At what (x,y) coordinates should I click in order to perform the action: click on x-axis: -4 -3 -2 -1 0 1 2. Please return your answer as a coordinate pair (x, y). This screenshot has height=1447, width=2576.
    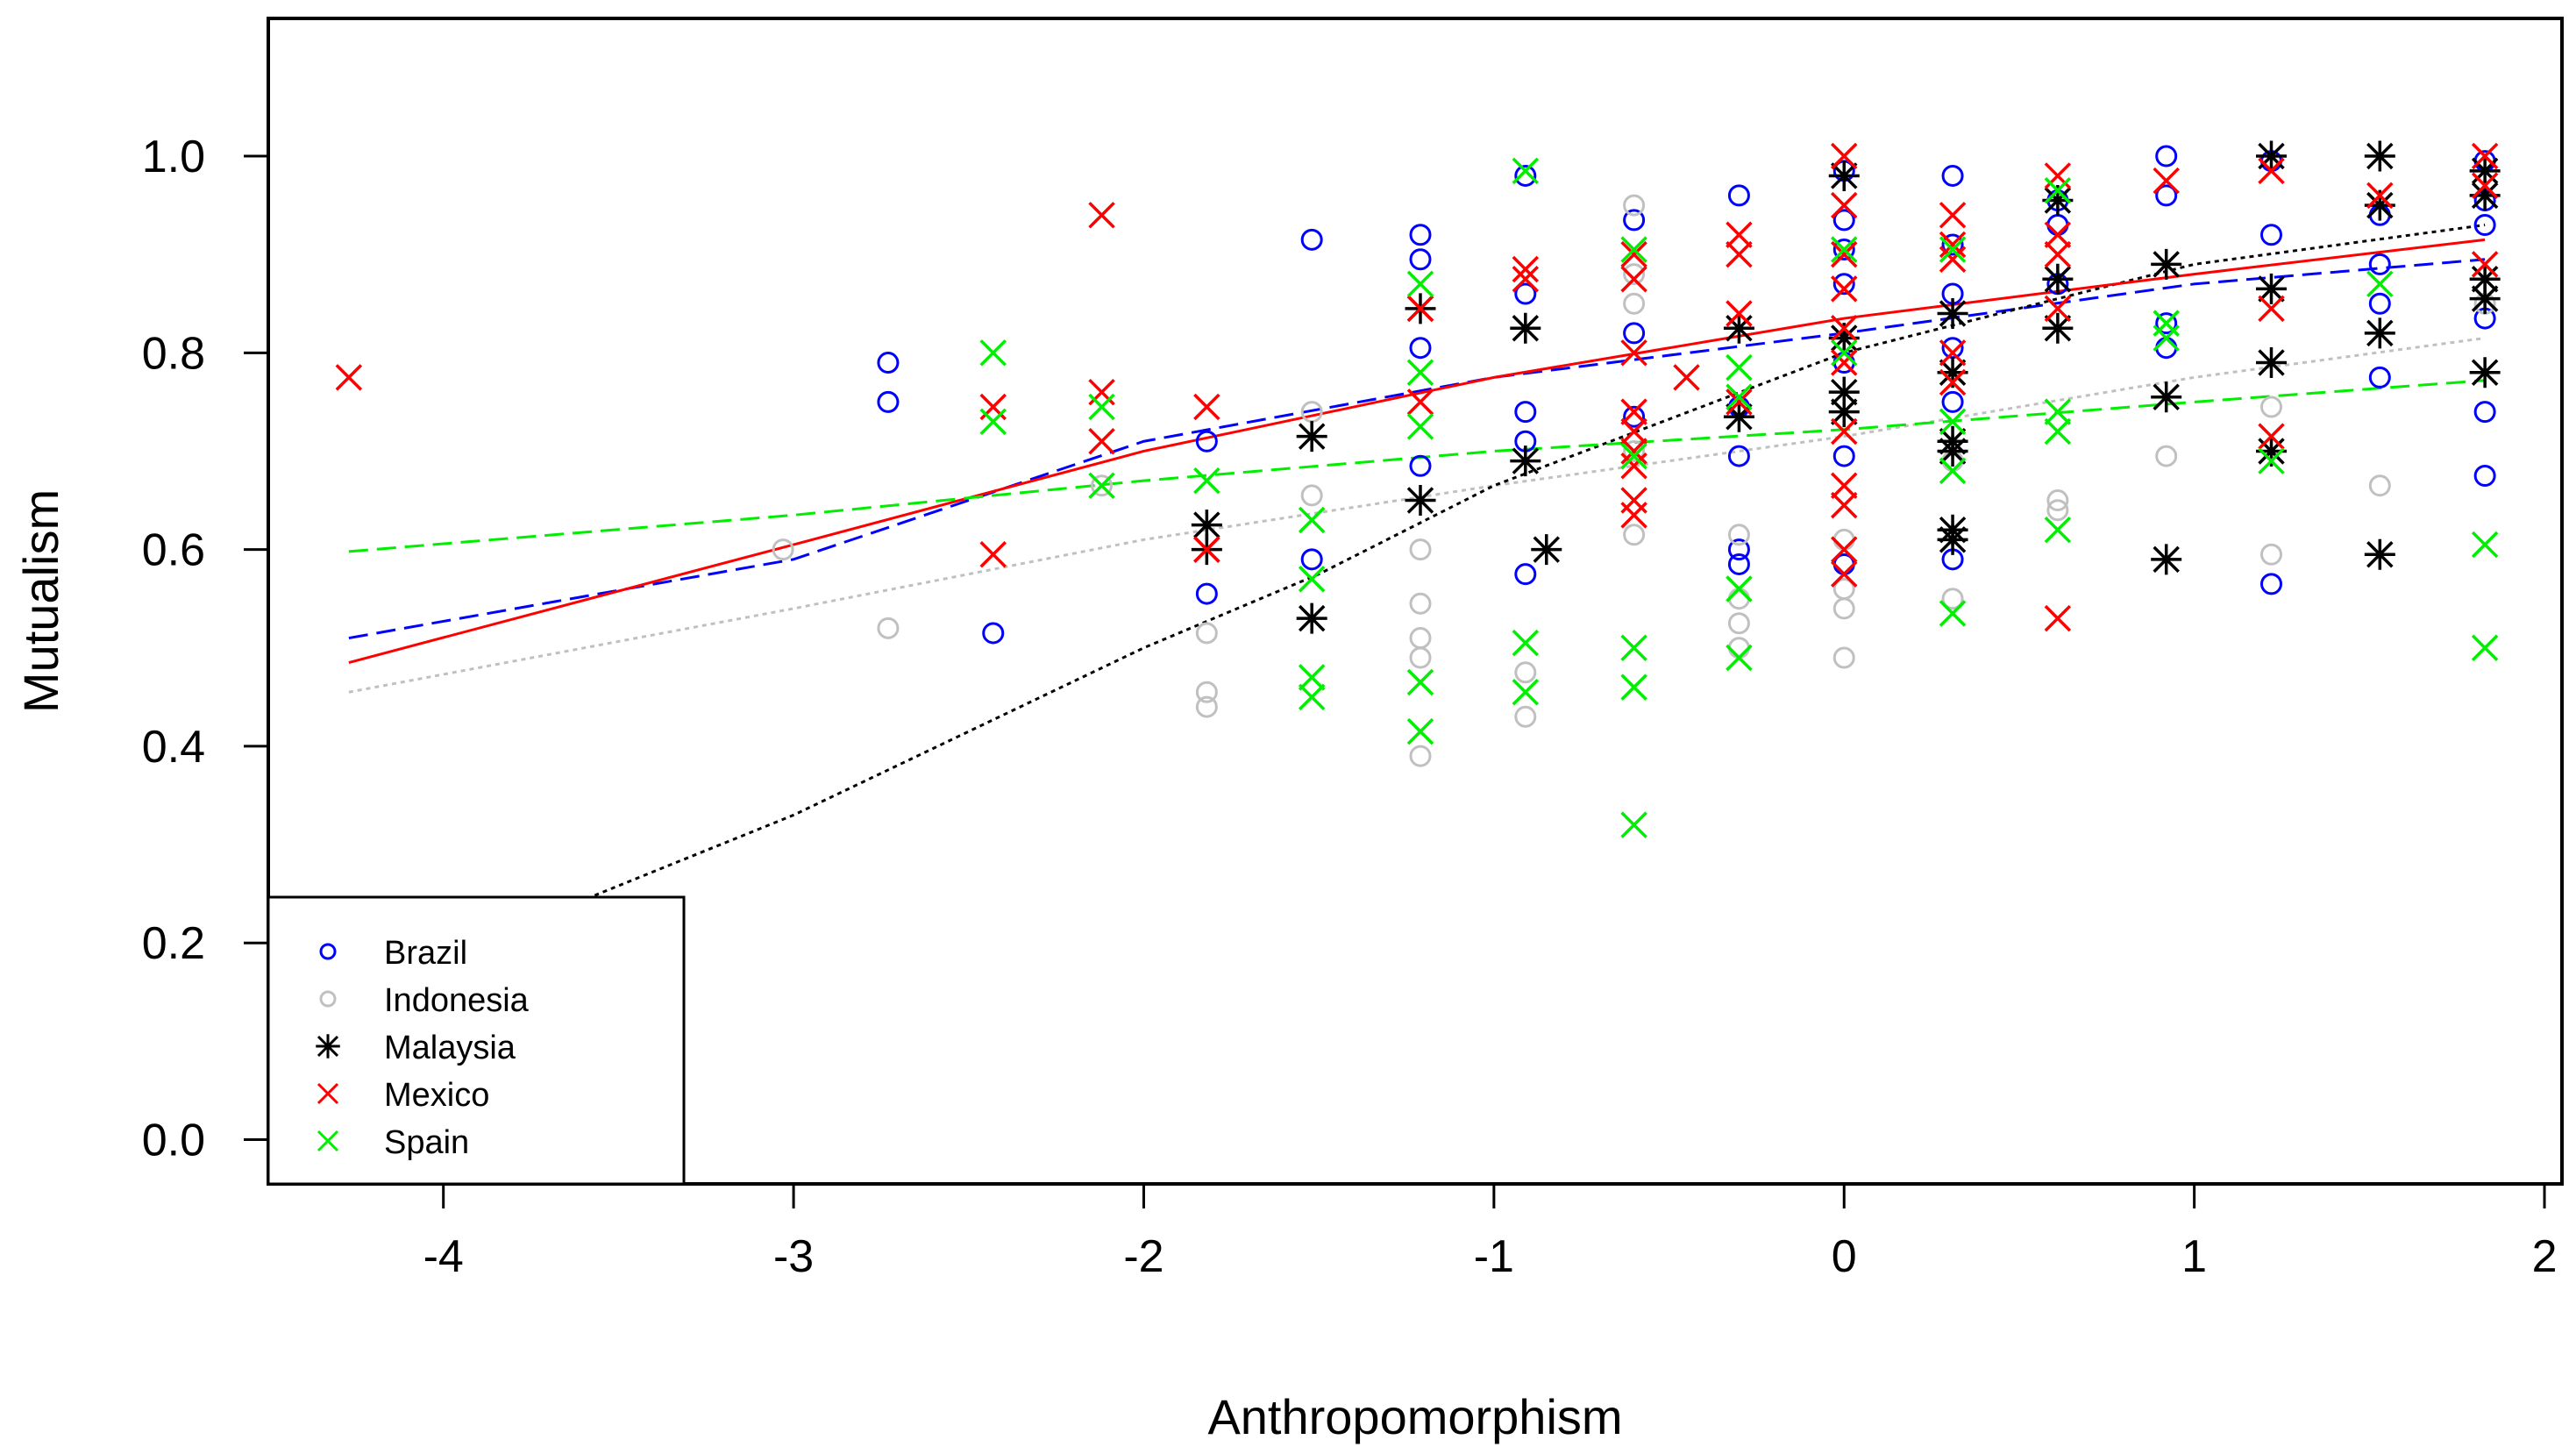
    Looking at the image, I should click on (1490, 1232).